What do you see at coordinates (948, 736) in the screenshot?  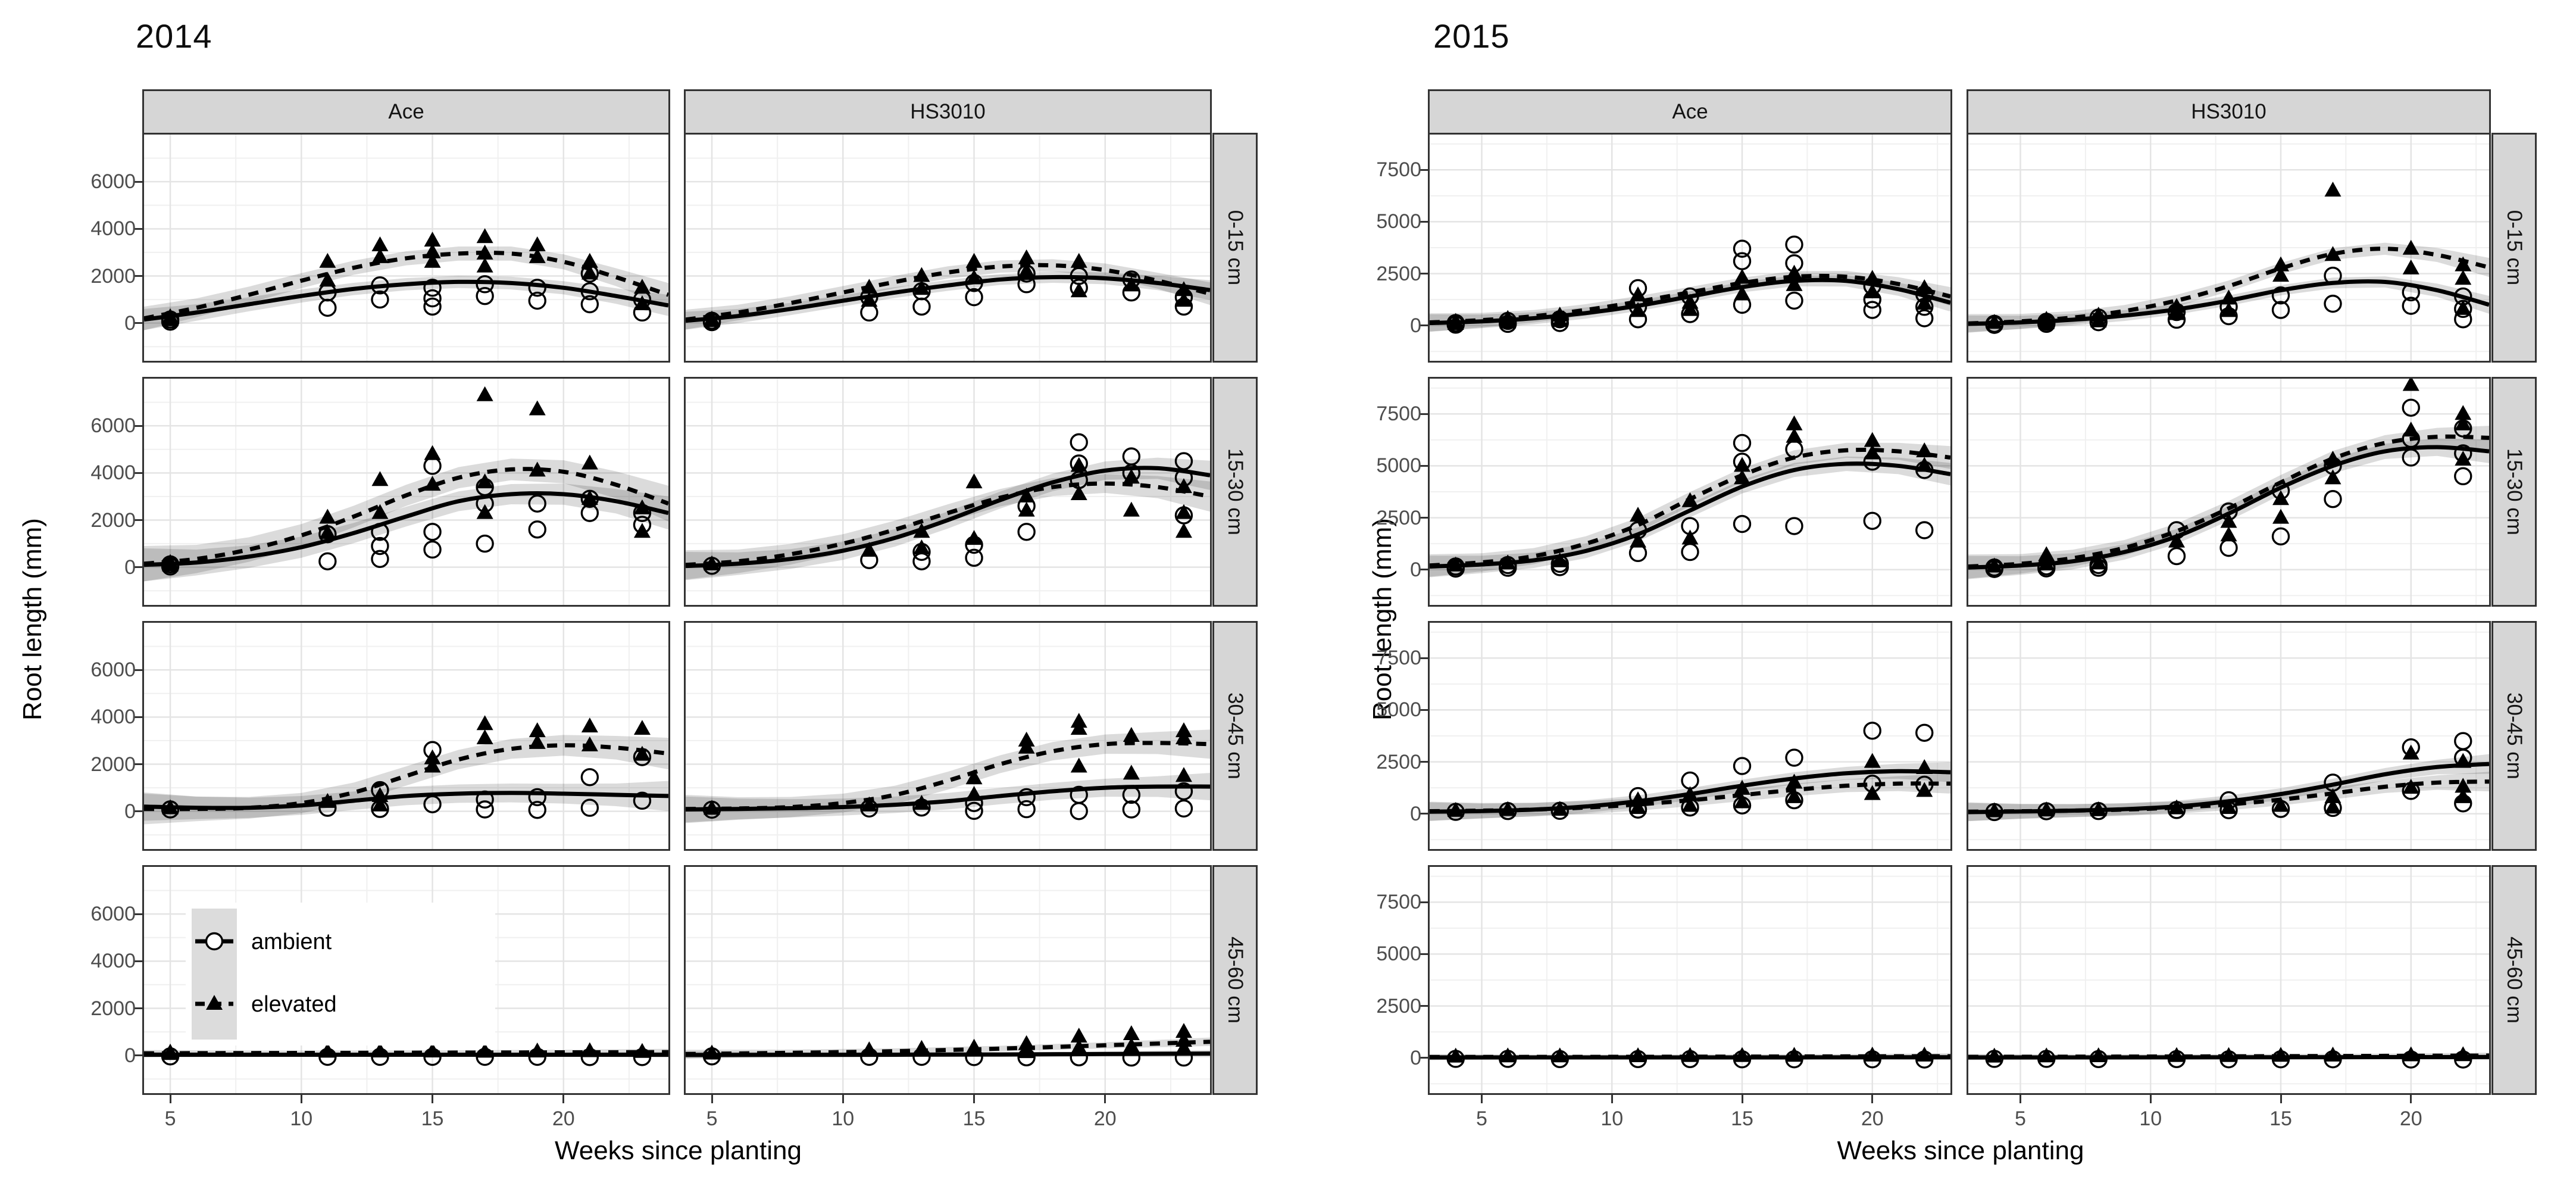 I see `panel-2014-HS3010-30-45-cm-plot` at bounding box center [948, 736].